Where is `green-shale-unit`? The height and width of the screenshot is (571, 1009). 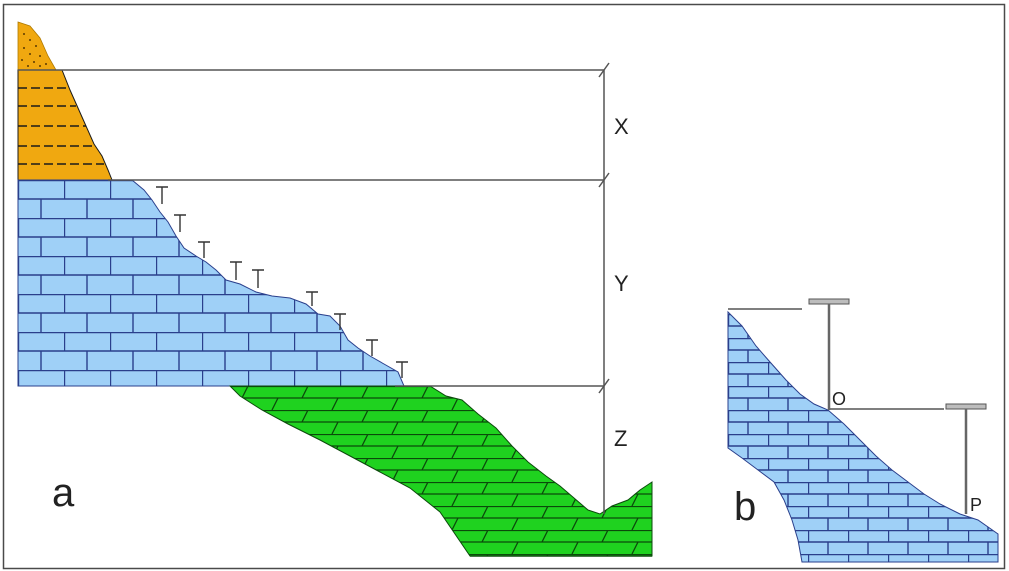
green-shale-unit is located at coordinates (440, 471).